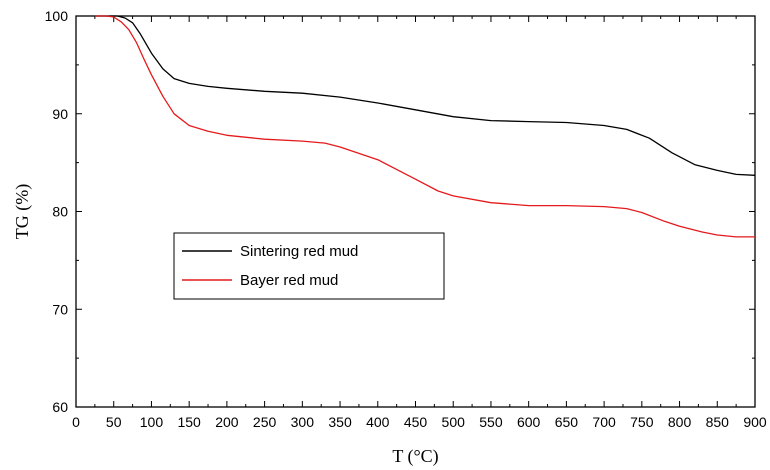 This screenshot has width=770, height=470. What do you see at coordinates (529, 422) in the screenshot?
I see `x-tick-label: 600` at bounding box center [529, 422].